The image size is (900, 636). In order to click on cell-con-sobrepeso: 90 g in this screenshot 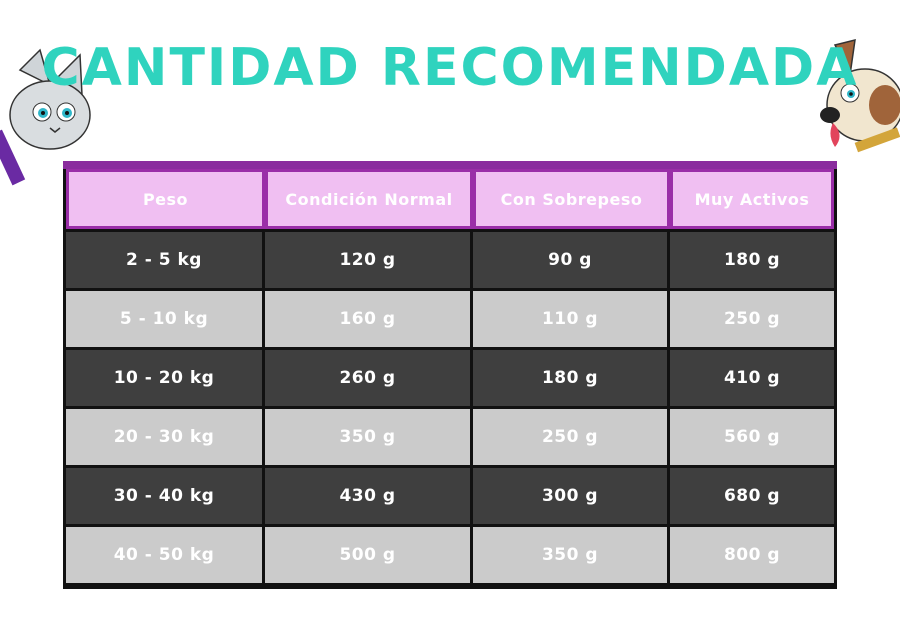, I will do `click(571, 260)`.